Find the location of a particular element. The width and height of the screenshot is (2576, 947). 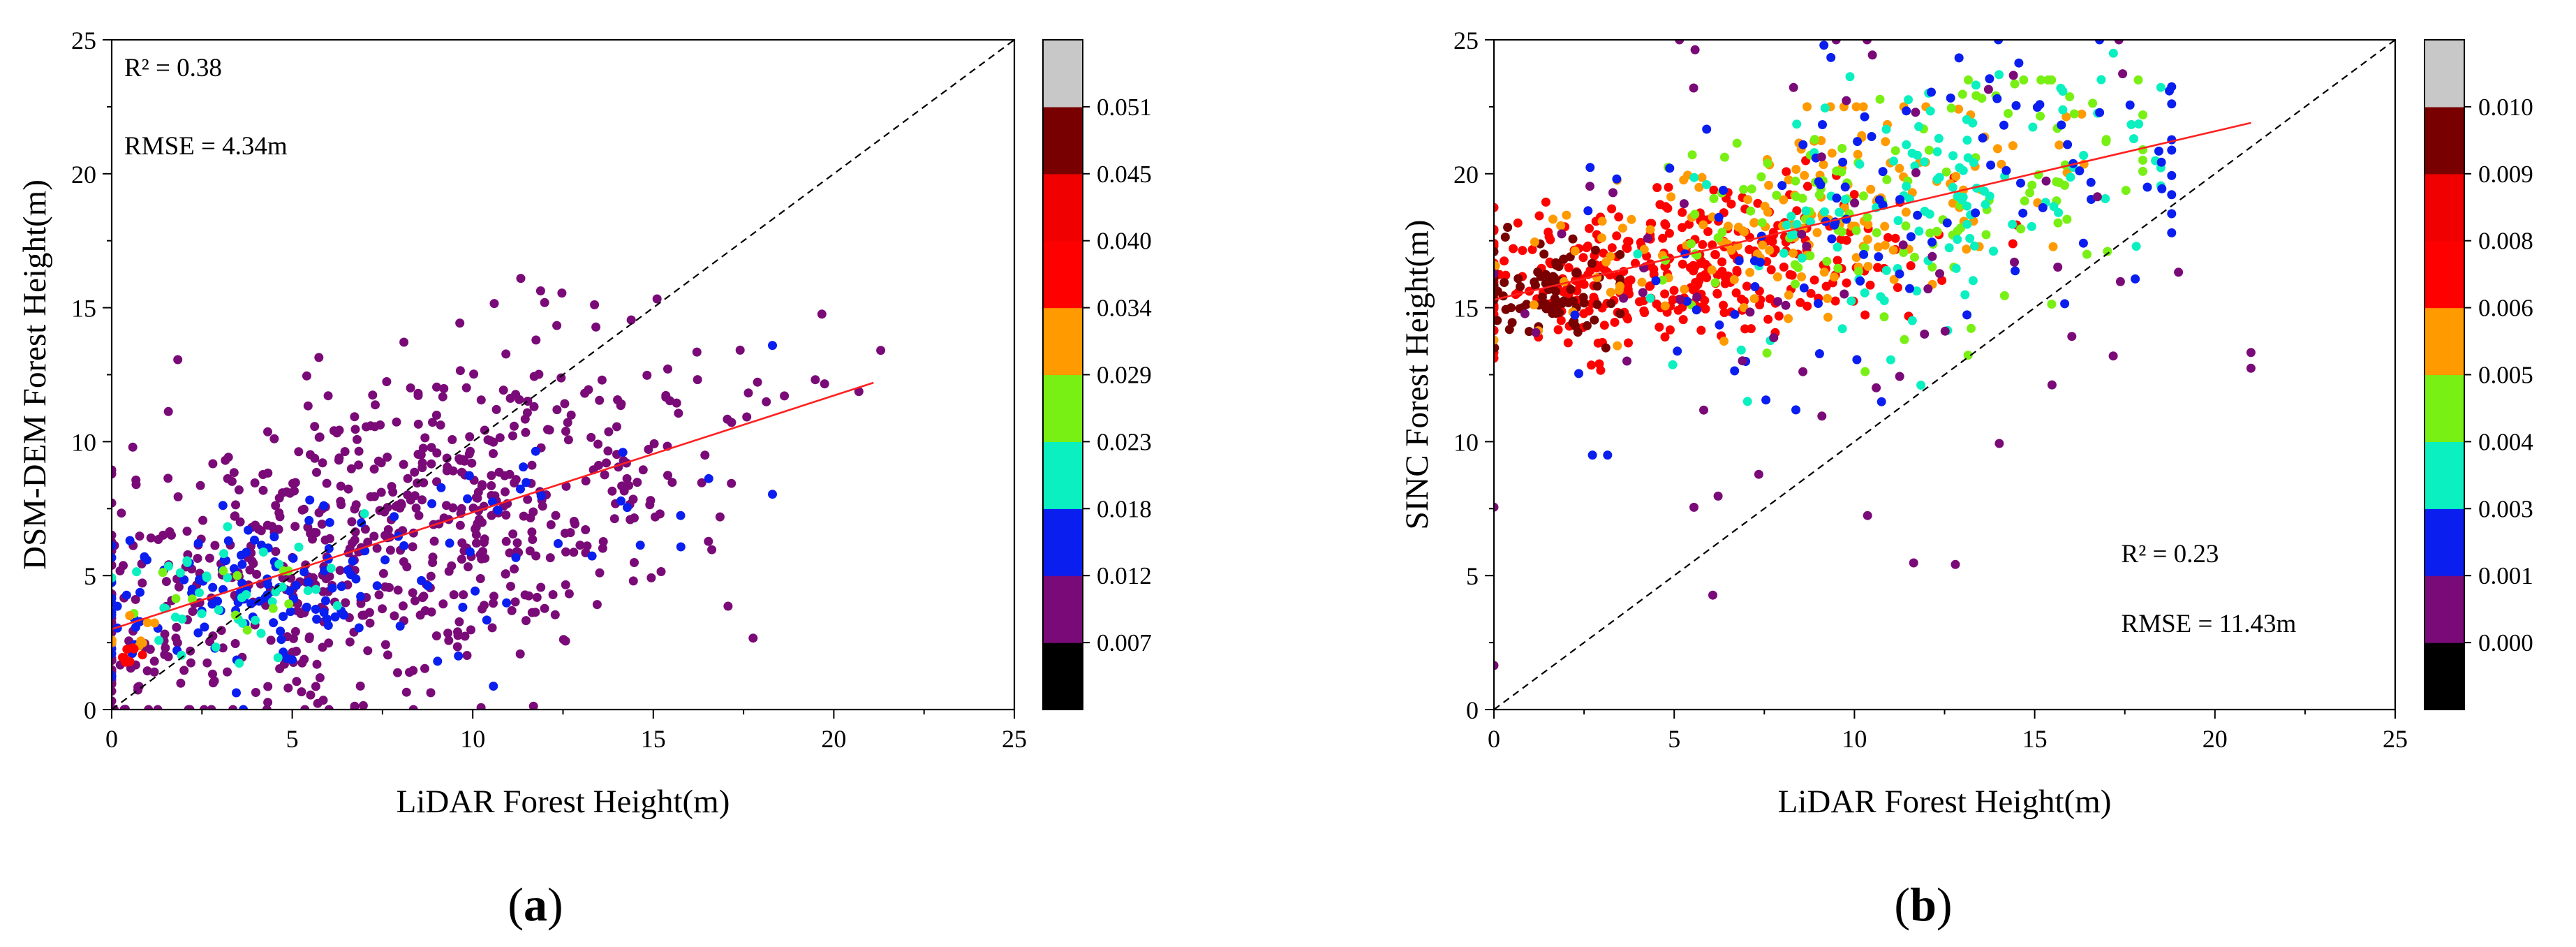

y-axis-label: DSM-DEM Forest Height(m) is located at coordinates (35, 374).